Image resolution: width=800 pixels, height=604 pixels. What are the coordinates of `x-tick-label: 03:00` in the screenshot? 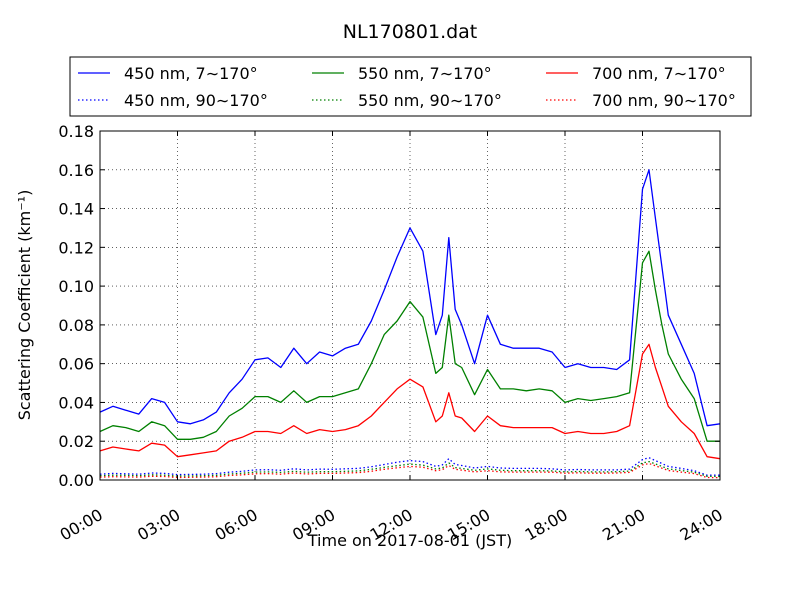 It's located at (158, 525).